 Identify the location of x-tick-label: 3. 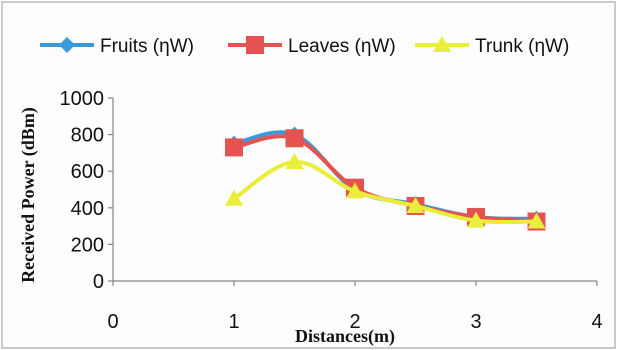
(475, 322).